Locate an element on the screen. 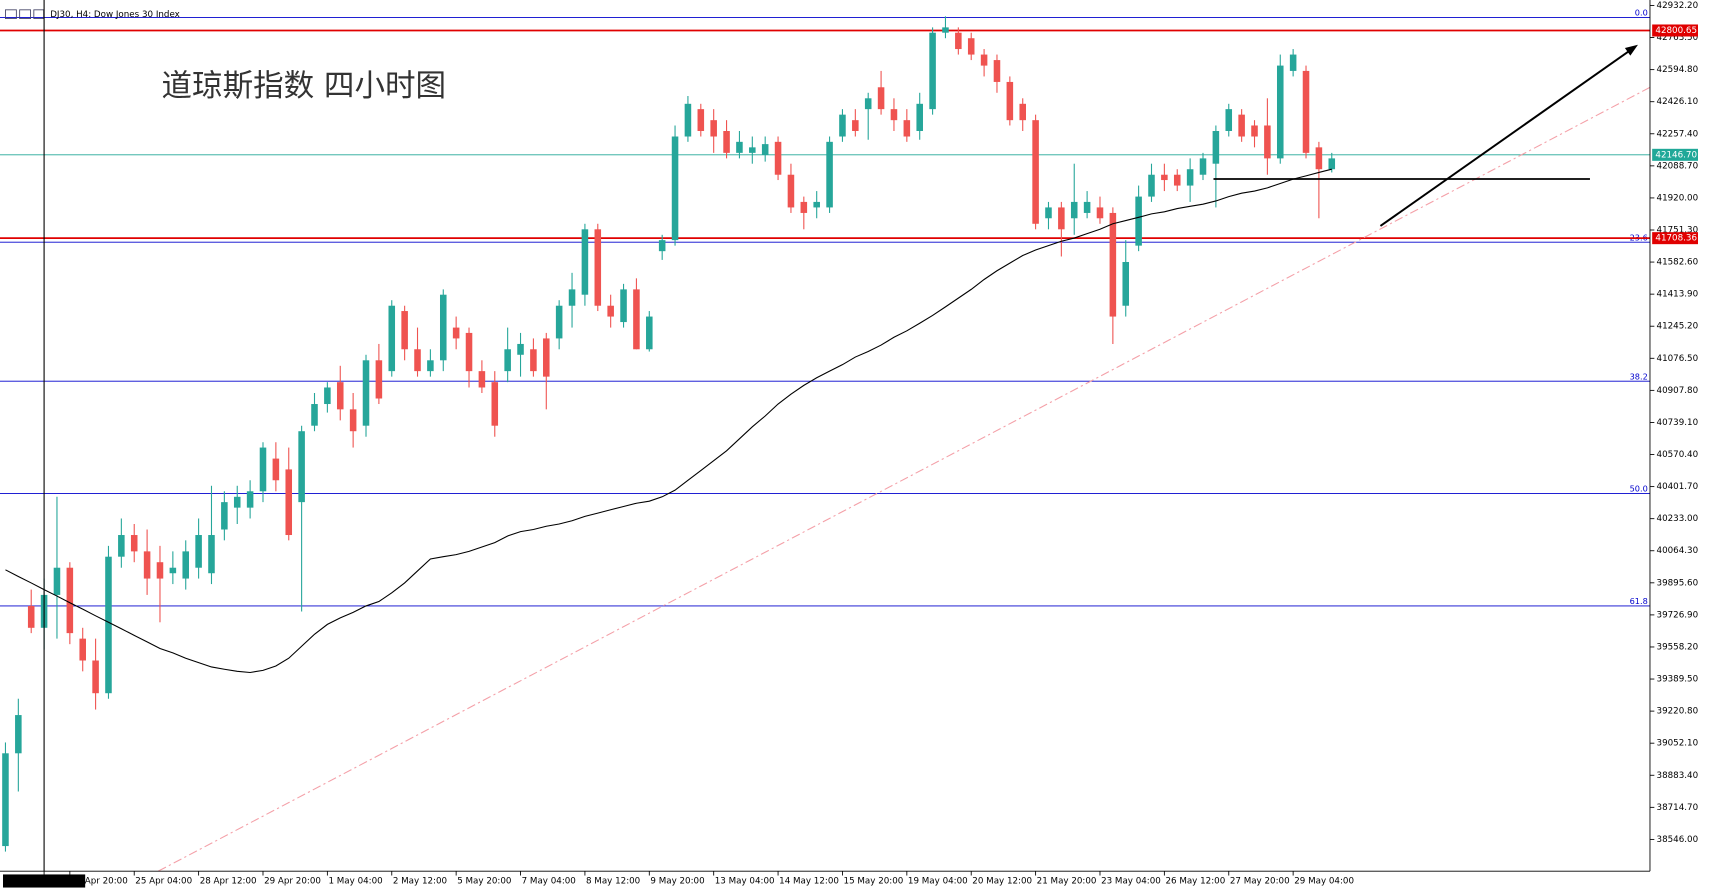 This screenshot has height=893, width=1710. y-tick-label: 42257.40 is located at coordinates (1678, 134).